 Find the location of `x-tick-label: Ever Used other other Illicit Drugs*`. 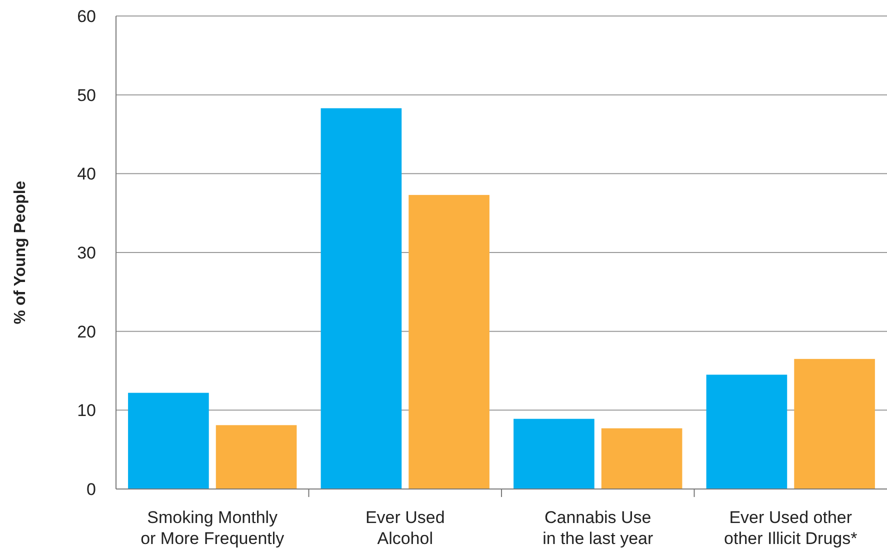

x-tick-label: Ever Used other other Illicit Drugs* is located at coordinates (791, 528).